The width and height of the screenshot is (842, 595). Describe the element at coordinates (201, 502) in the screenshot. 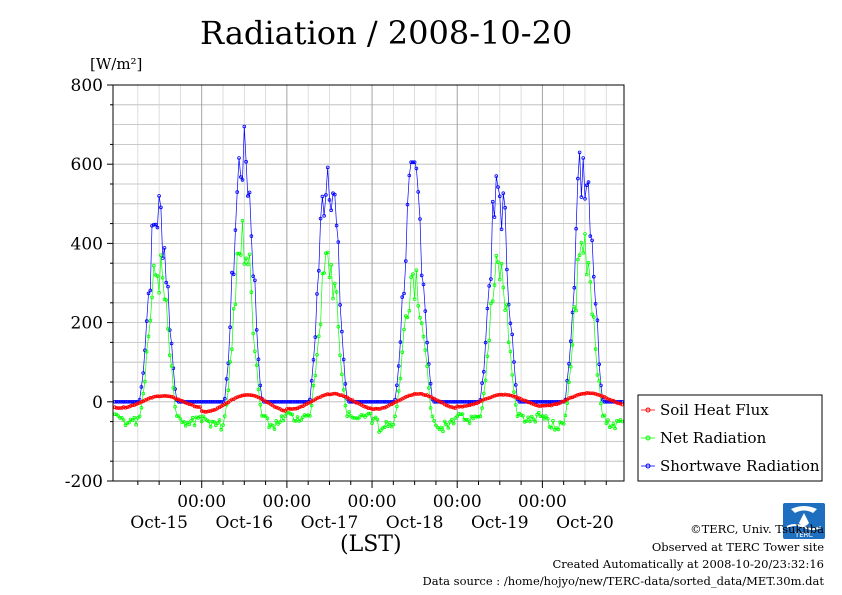

I see `x-time-label: 00:00` at that location.